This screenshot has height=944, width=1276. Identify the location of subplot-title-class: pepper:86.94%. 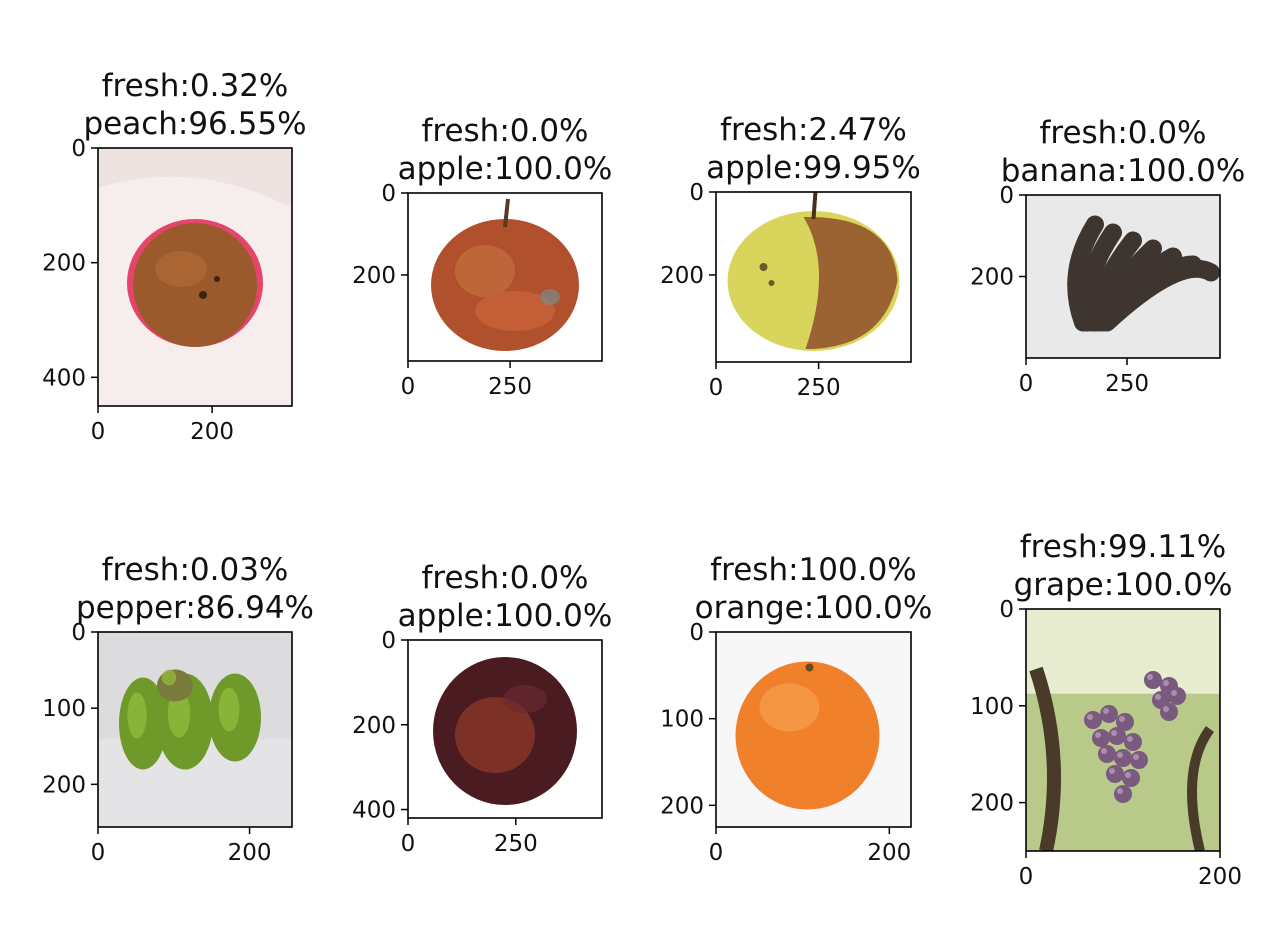
(195, 608).